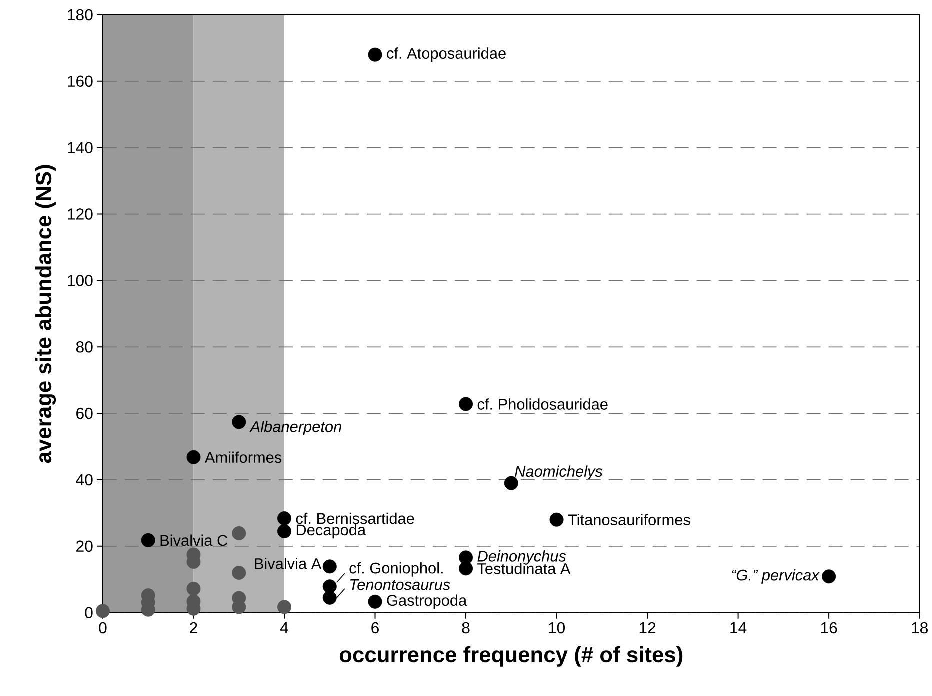  Describe the element at coordinates (648, 628) in the screenshot. I see `x-tick-label: 12` at that location.